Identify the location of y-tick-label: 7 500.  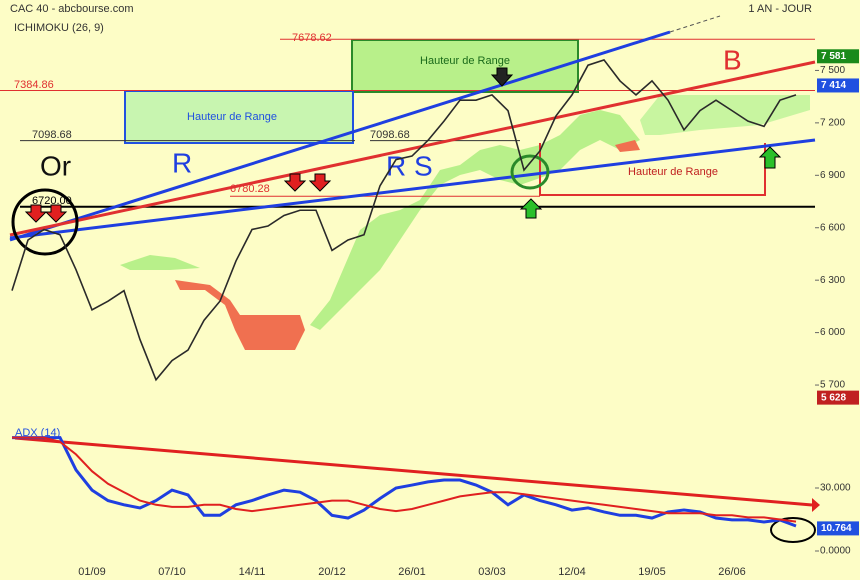
(832, 70).